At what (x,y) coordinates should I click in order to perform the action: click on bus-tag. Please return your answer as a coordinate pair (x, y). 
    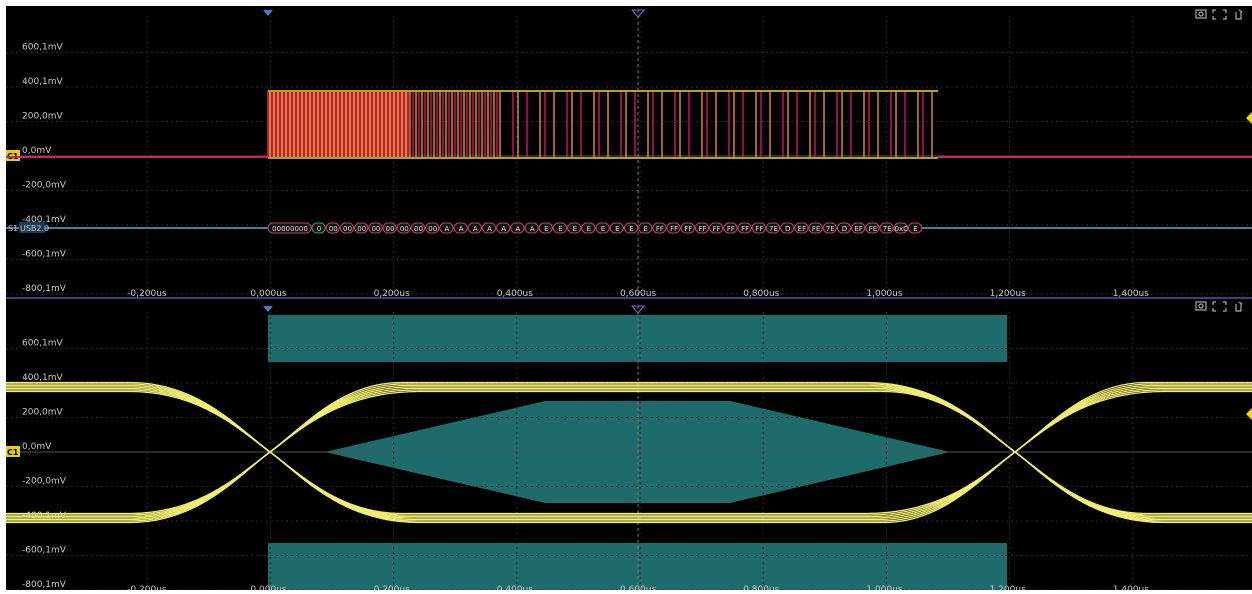
    Looking at the image, I should click on (32, 227).